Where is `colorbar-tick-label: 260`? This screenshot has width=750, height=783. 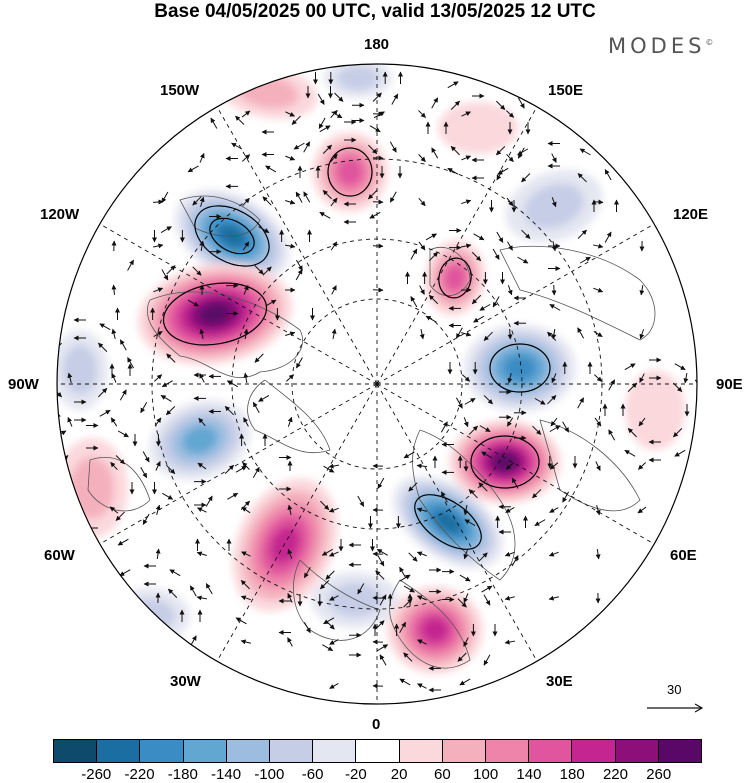
colorbar-tick-label: 260 is located at coordinates (659, 774).